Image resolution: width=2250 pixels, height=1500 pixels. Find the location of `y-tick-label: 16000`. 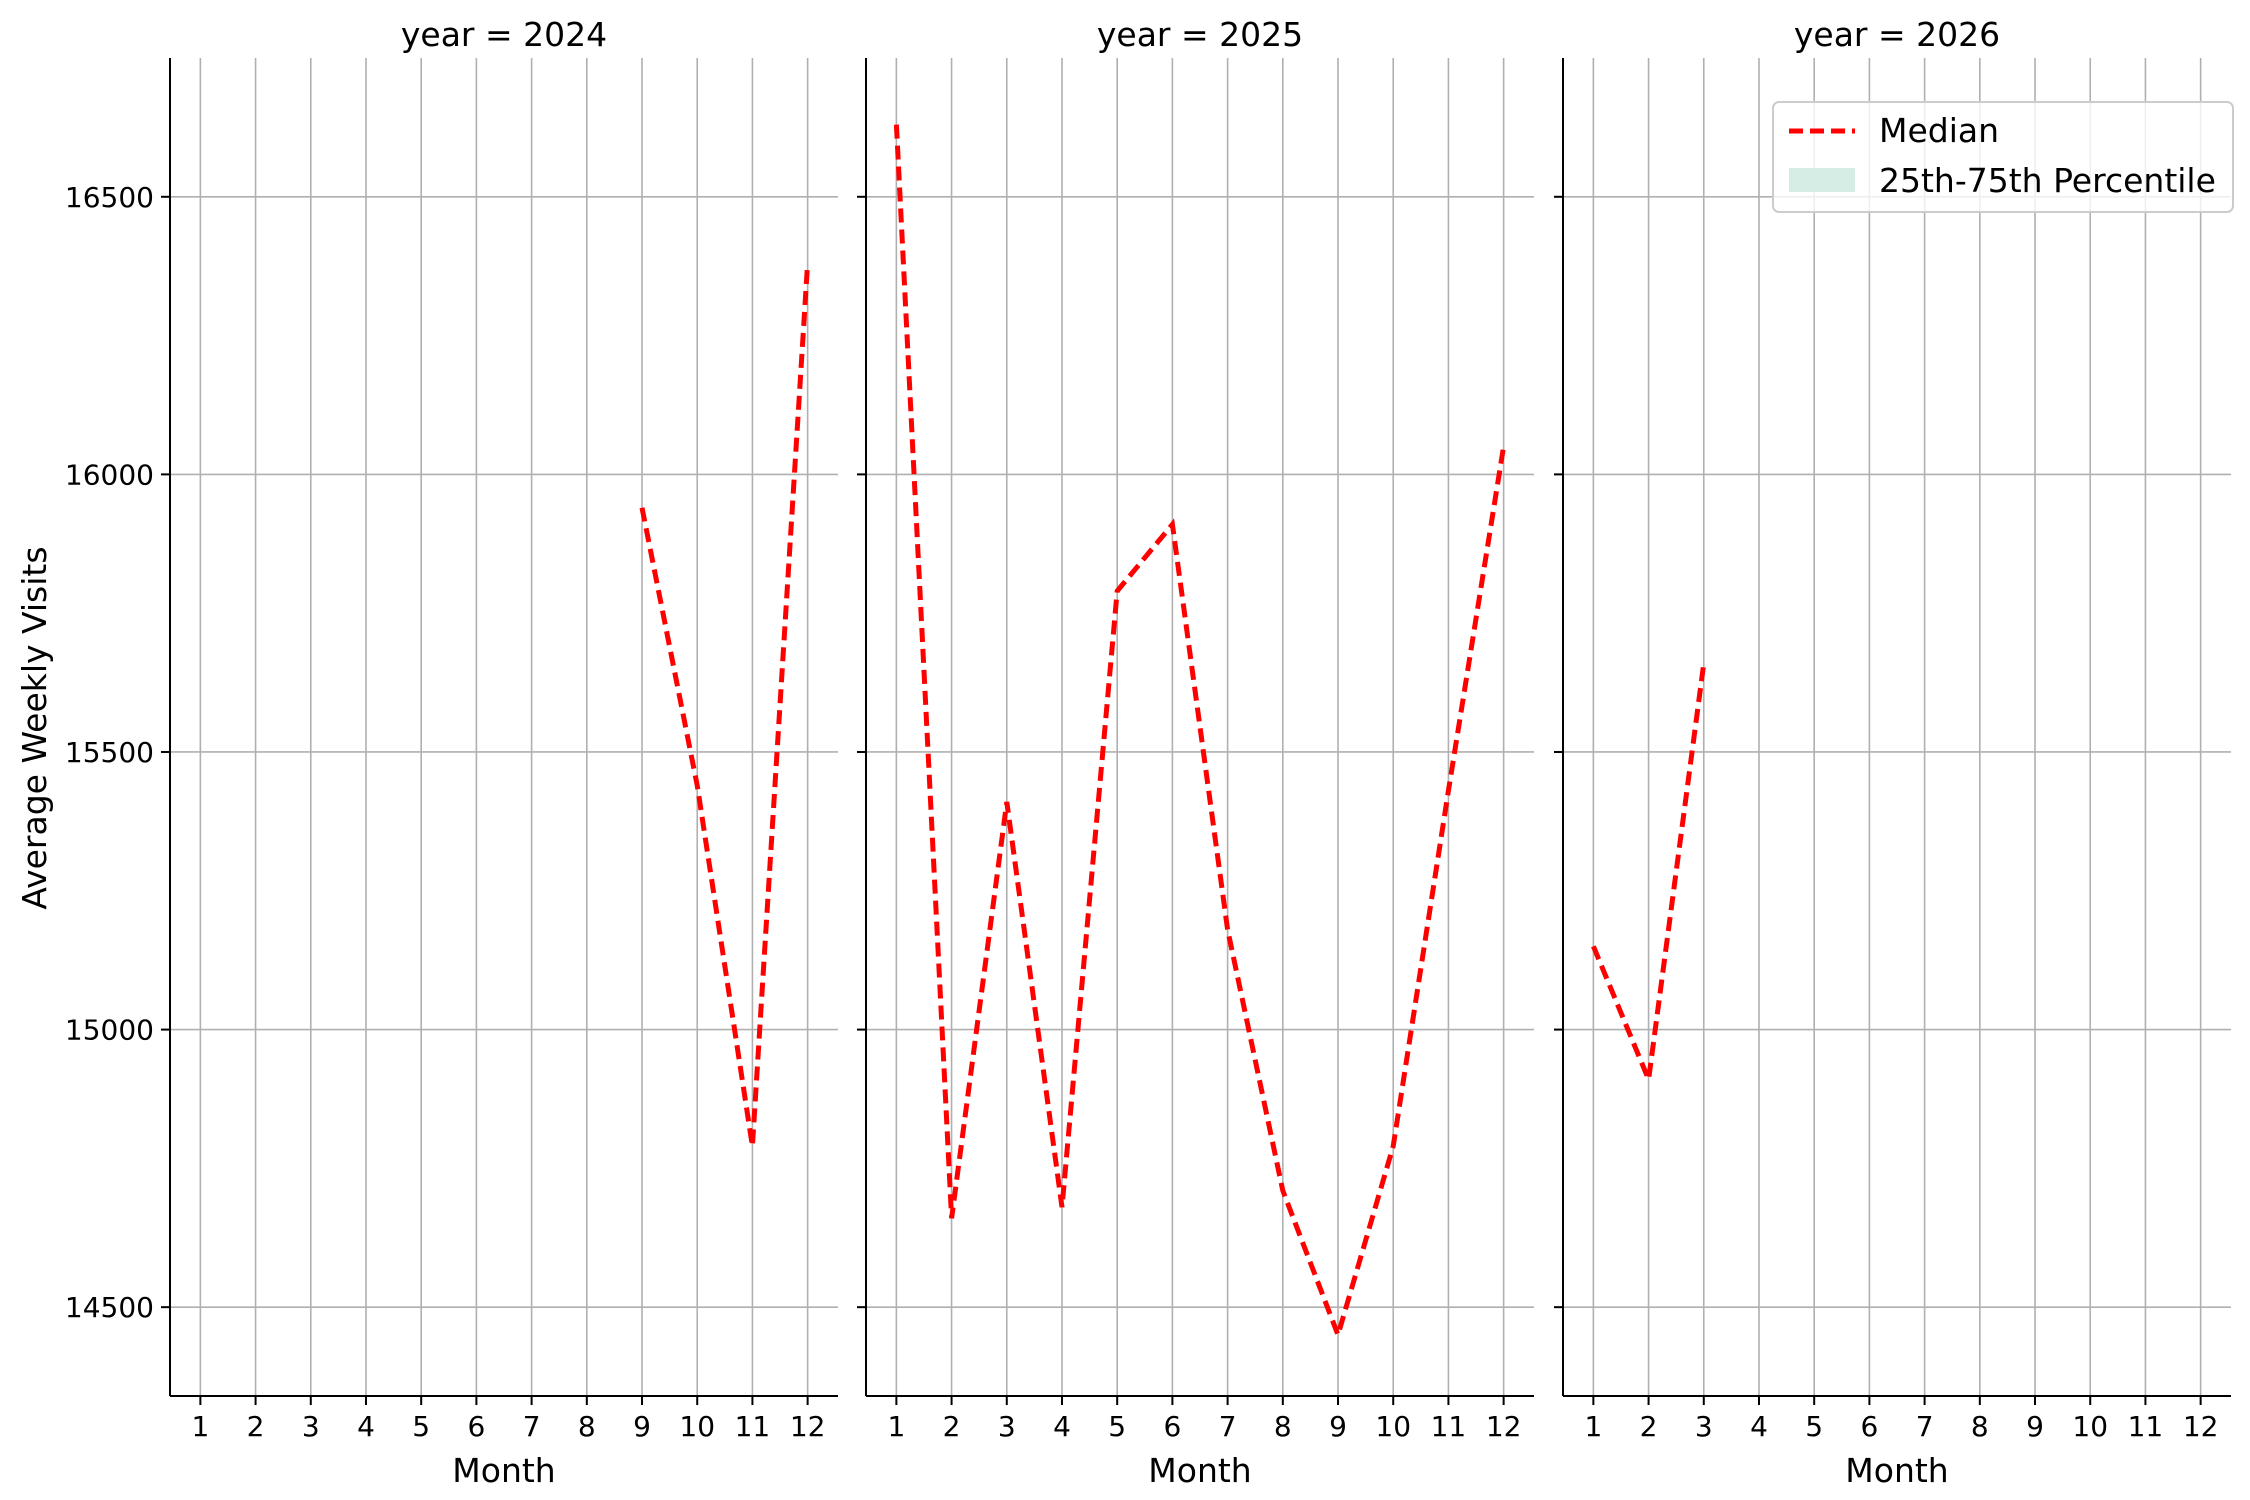

y-tick-label: 16000 is located at coordinates (109, 474).